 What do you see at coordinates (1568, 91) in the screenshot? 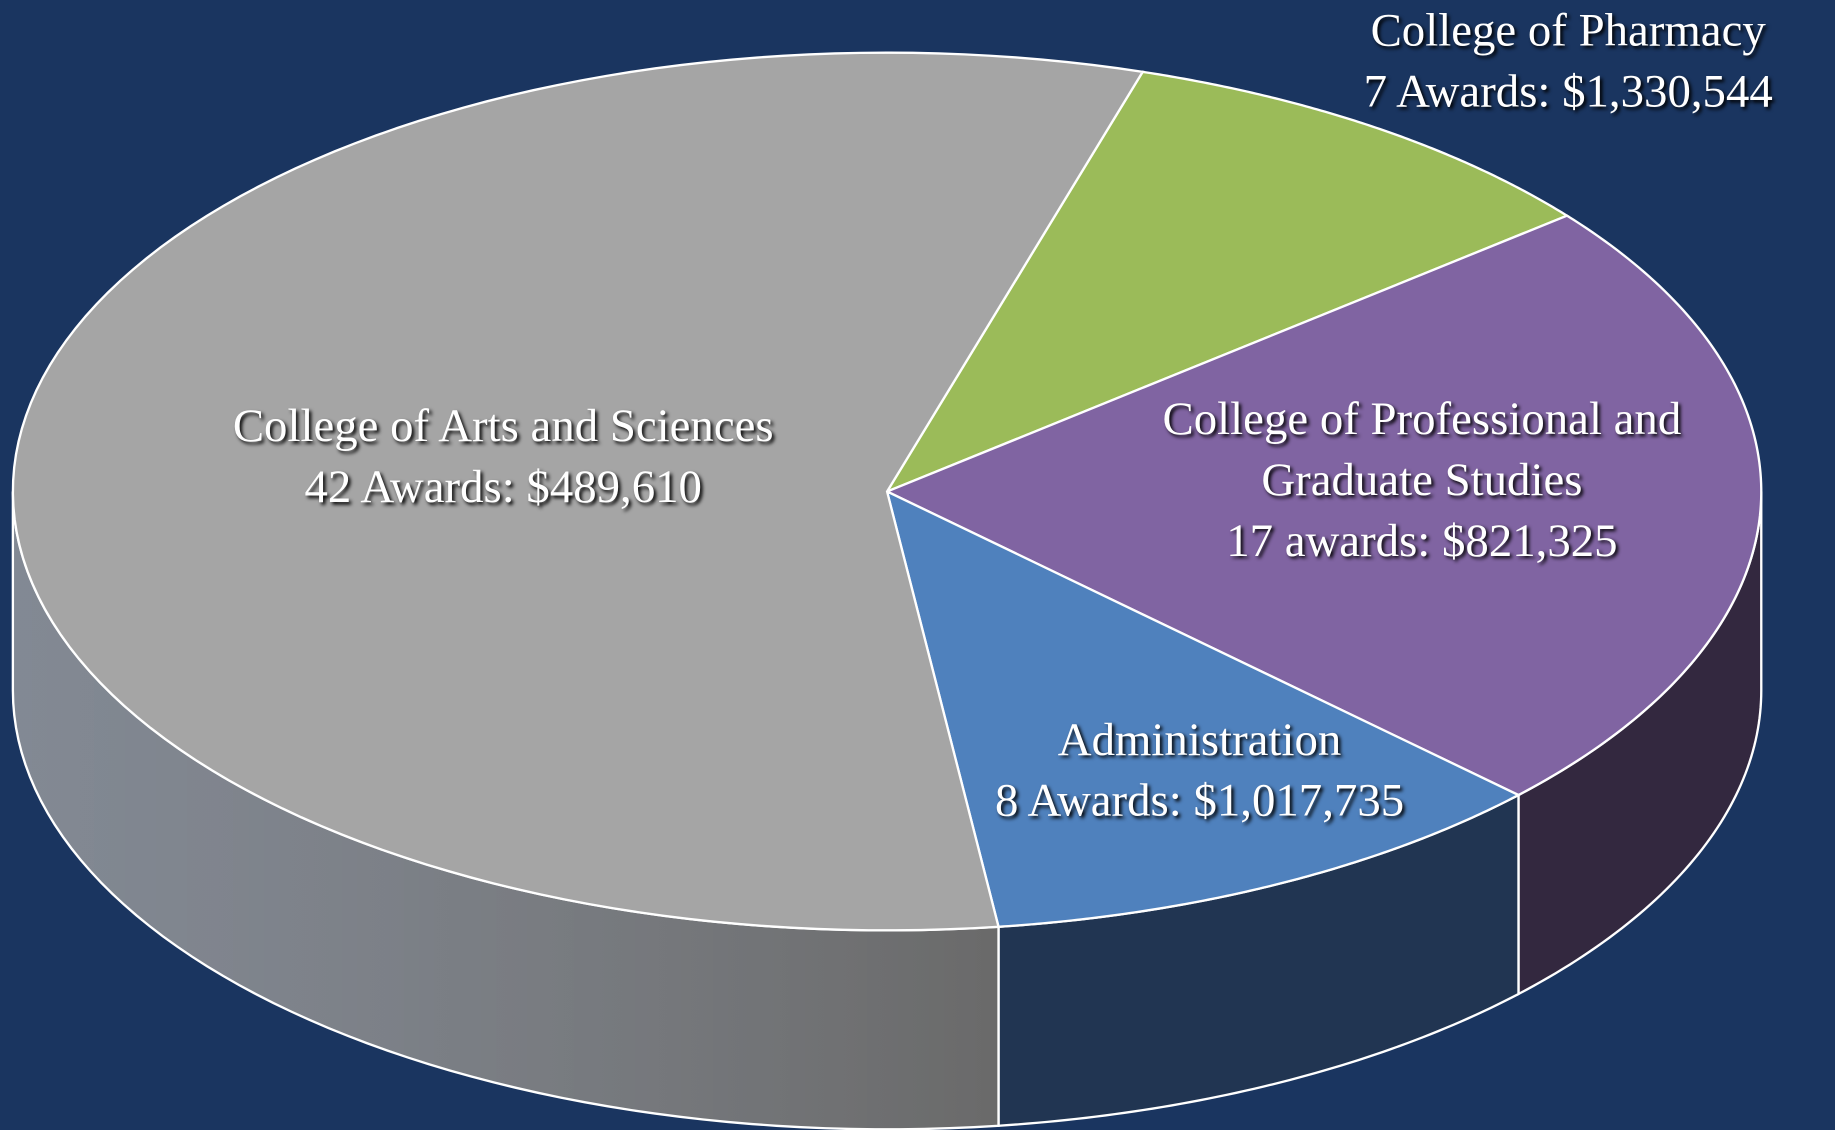
I see `value-label: 7 Awards: $1,330,544` at bounding box center [1568, 91].